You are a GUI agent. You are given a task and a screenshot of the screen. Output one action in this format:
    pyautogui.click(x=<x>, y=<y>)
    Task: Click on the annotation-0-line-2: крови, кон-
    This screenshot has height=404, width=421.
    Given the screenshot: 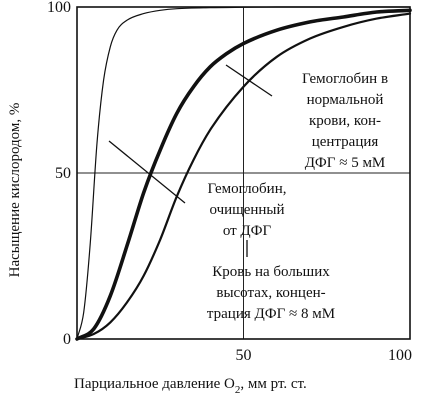 What is the action you would take?
    pyautogui.click(x=345, y=121)
    